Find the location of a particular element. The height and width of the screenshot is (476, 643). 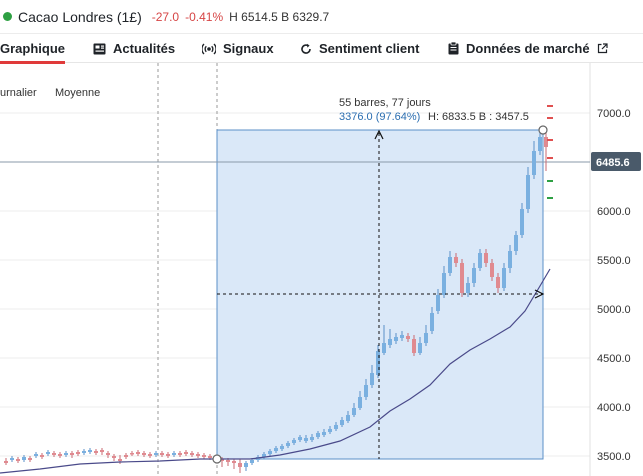

instrument-name: Cacao Londres (1£) is located at coordinates (80, 16).